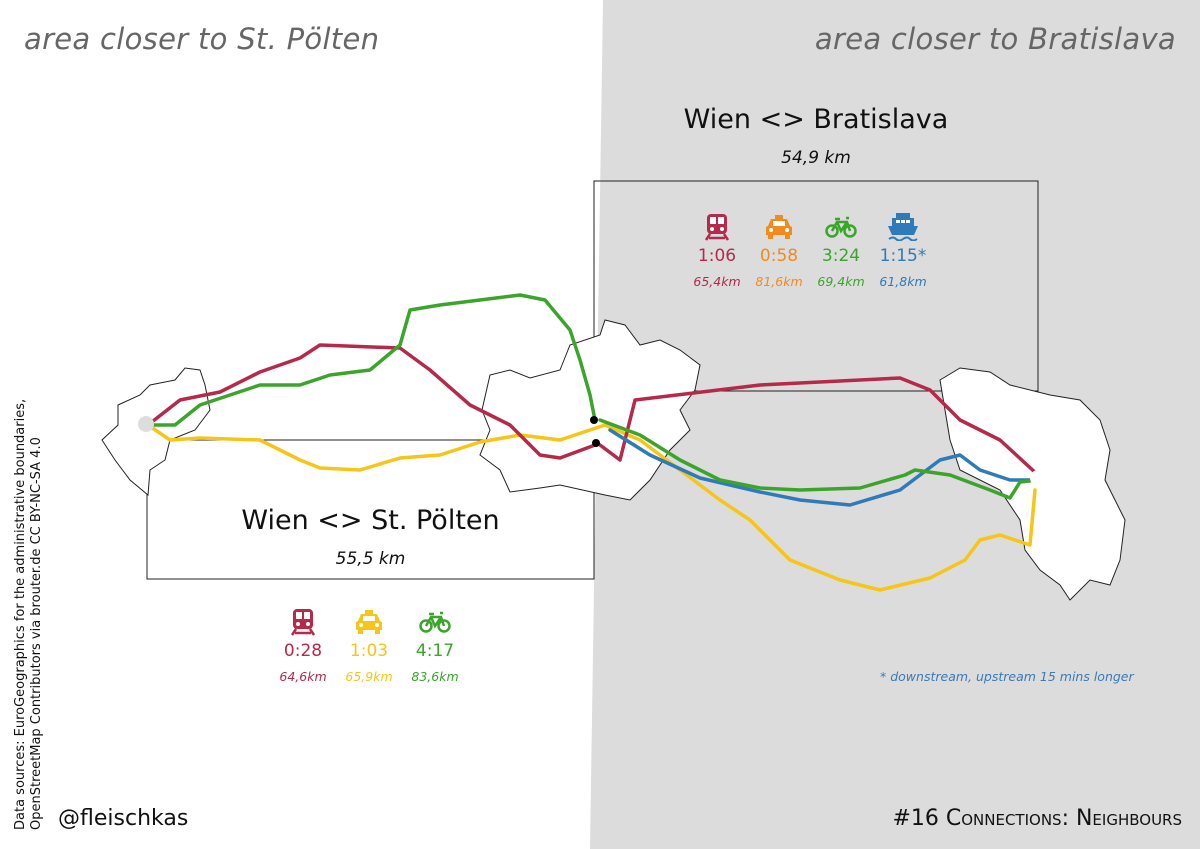 This screenshot has width=1200, height=849. I want to click on bike-distance: 69,4km, so click(841, 281).